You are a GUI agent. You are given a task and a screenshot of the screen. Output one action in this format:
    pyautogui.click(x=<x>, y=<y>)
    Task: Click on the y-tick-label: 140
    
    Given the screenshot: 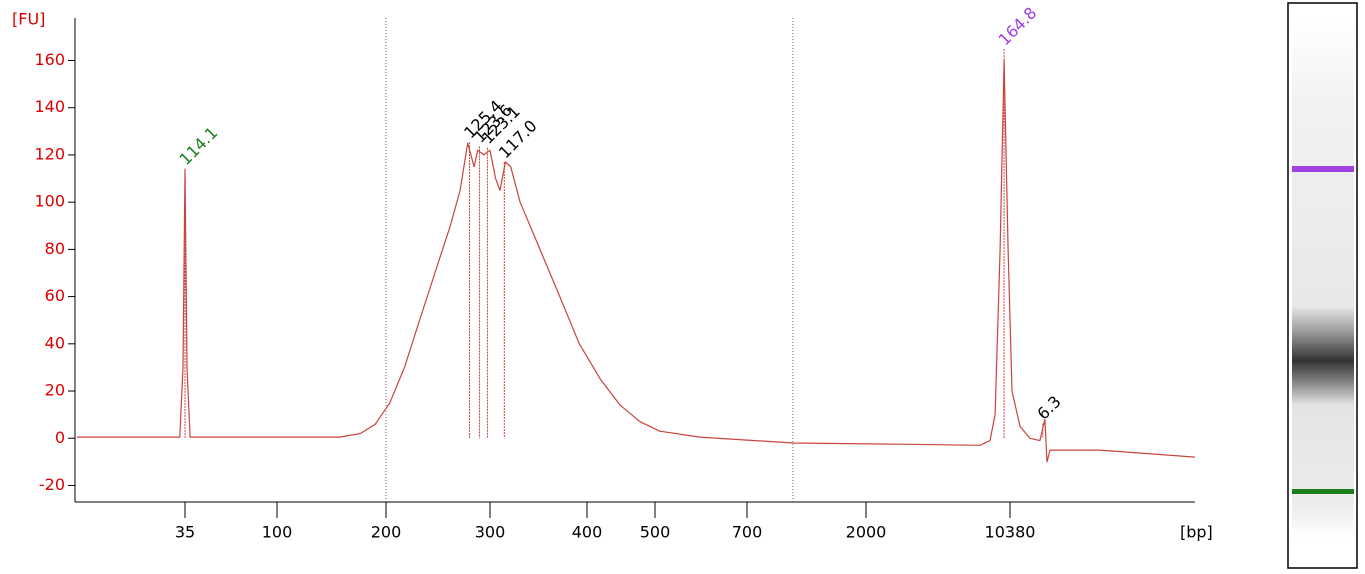 What is the action you would take?
    pyautogui.click(x=49, y=106)
    